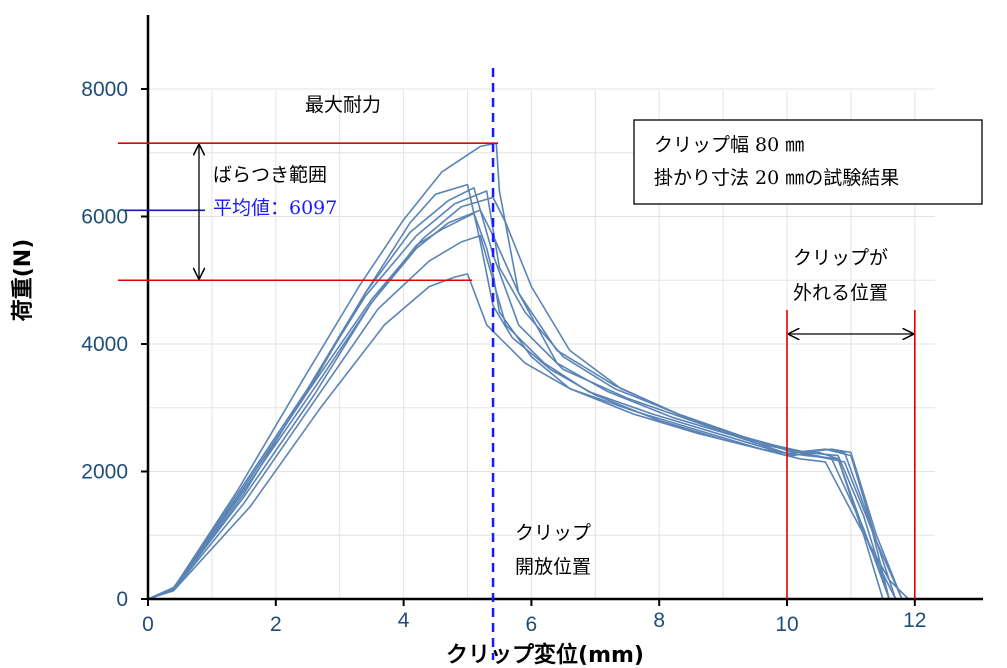 The height and width of the screenshot is (668, 1007). What do you see at coordinates (276, 624) in the screenshot?
I see `x-tick-label: 2` at bounding box center [276, 624].